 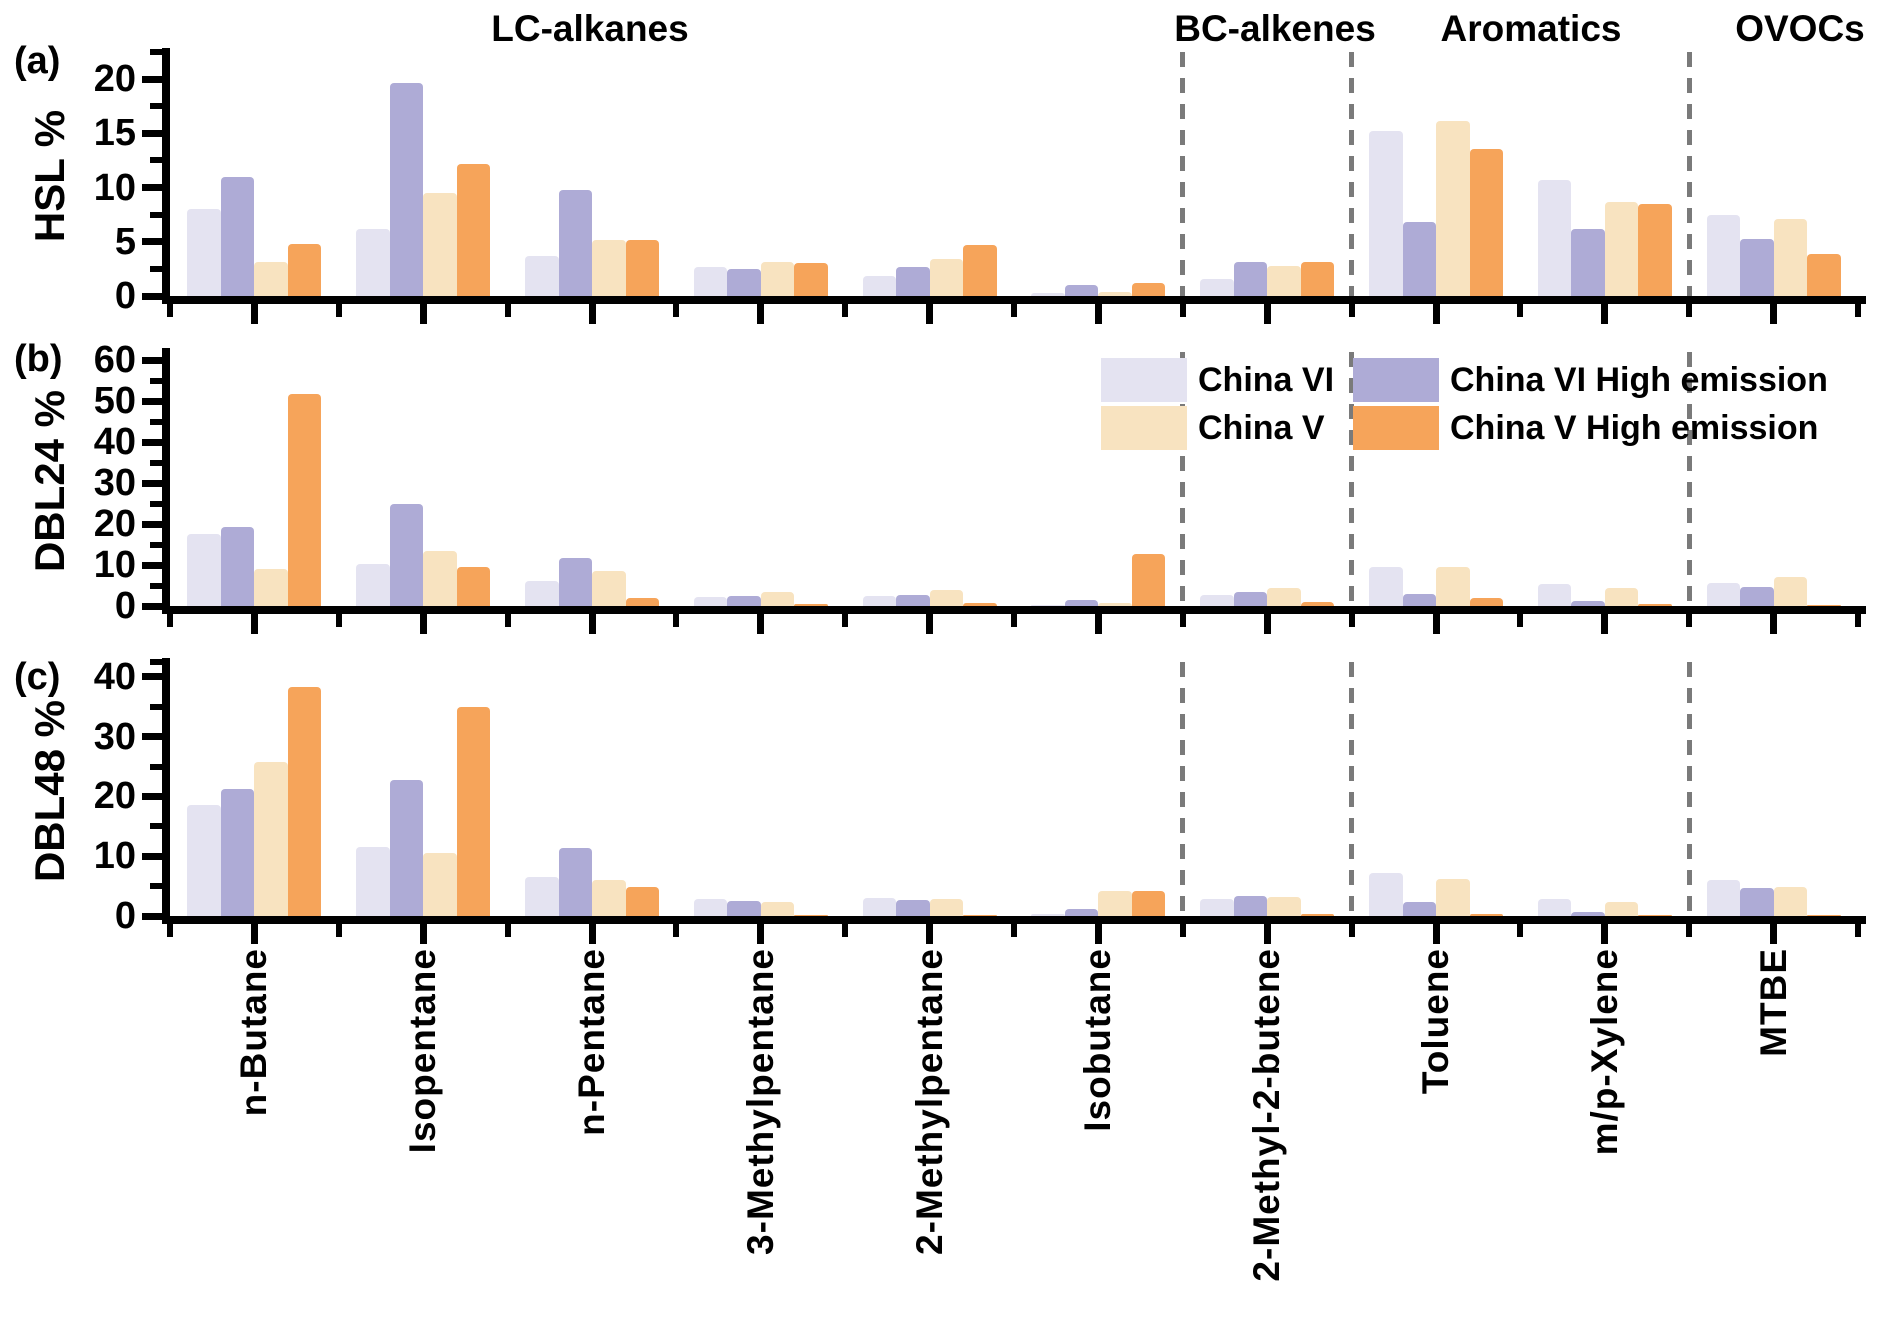 What do you see at coordinates (114, 79) in the screenshot?
I see `panel-a-y-tick-label: 20` at bounding box center [114, 79].